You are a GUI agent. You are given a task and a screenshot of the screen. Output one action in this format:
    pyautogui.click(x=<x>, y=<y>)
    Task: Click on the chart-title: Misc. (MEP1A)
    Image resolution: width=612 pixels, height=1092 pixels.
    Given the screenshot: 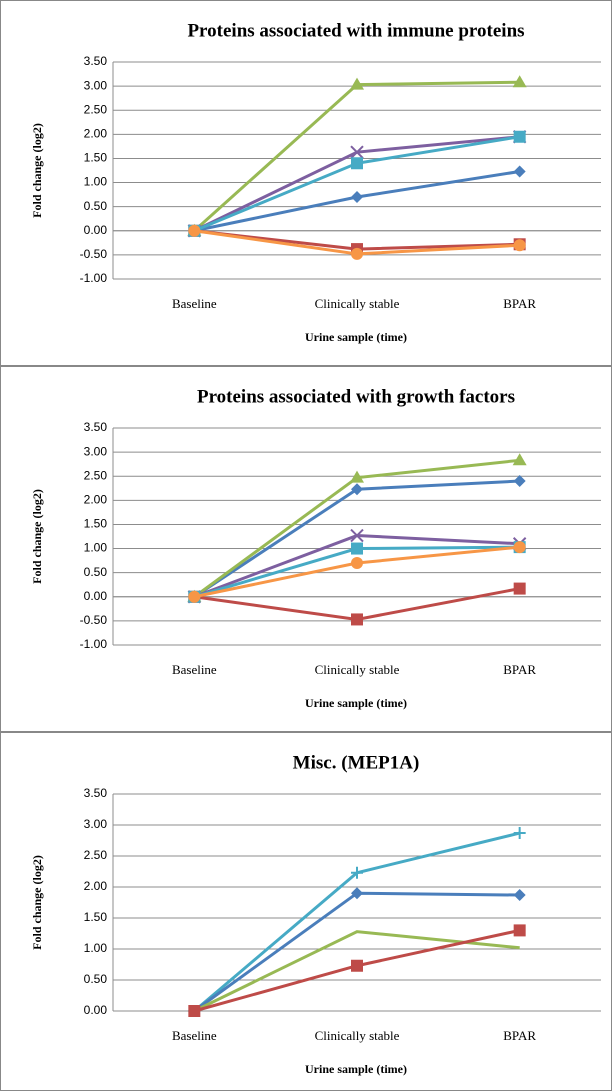 What is the action you would take?
    pyautogui.click(x=356, y=762)
    